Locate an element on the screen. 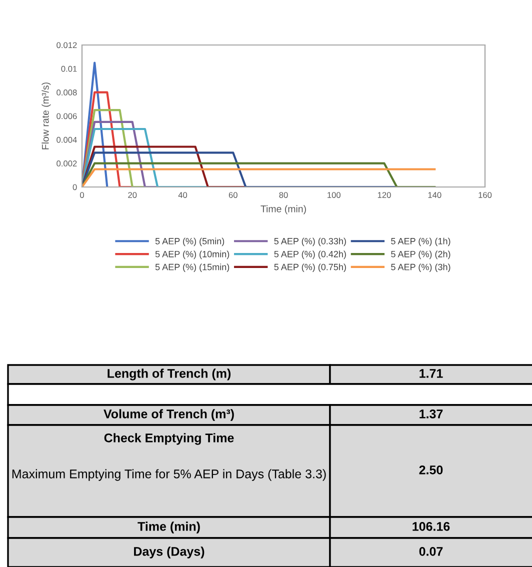 The width and height of the screenshot is (532, 567). x-tick-label: 120 is located at coordinates (384, 195).